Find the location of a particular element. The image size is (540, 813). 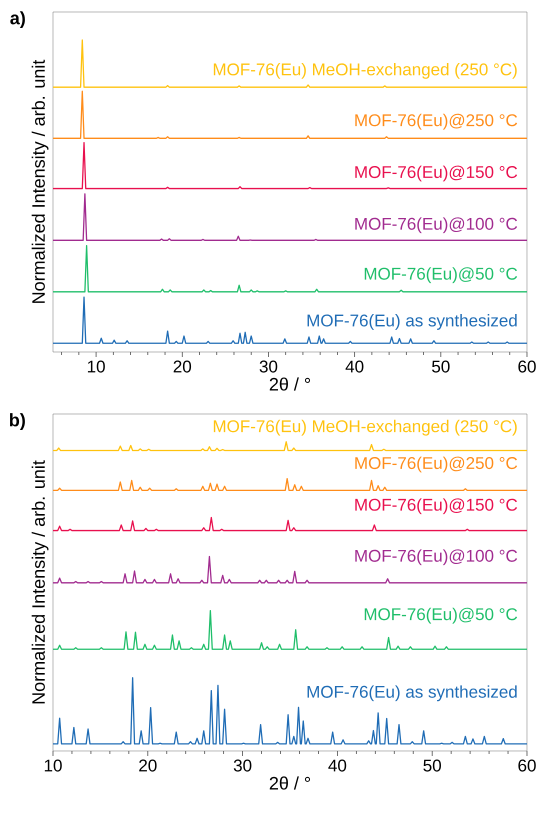

text: b) is located at coordinates (17, 421).